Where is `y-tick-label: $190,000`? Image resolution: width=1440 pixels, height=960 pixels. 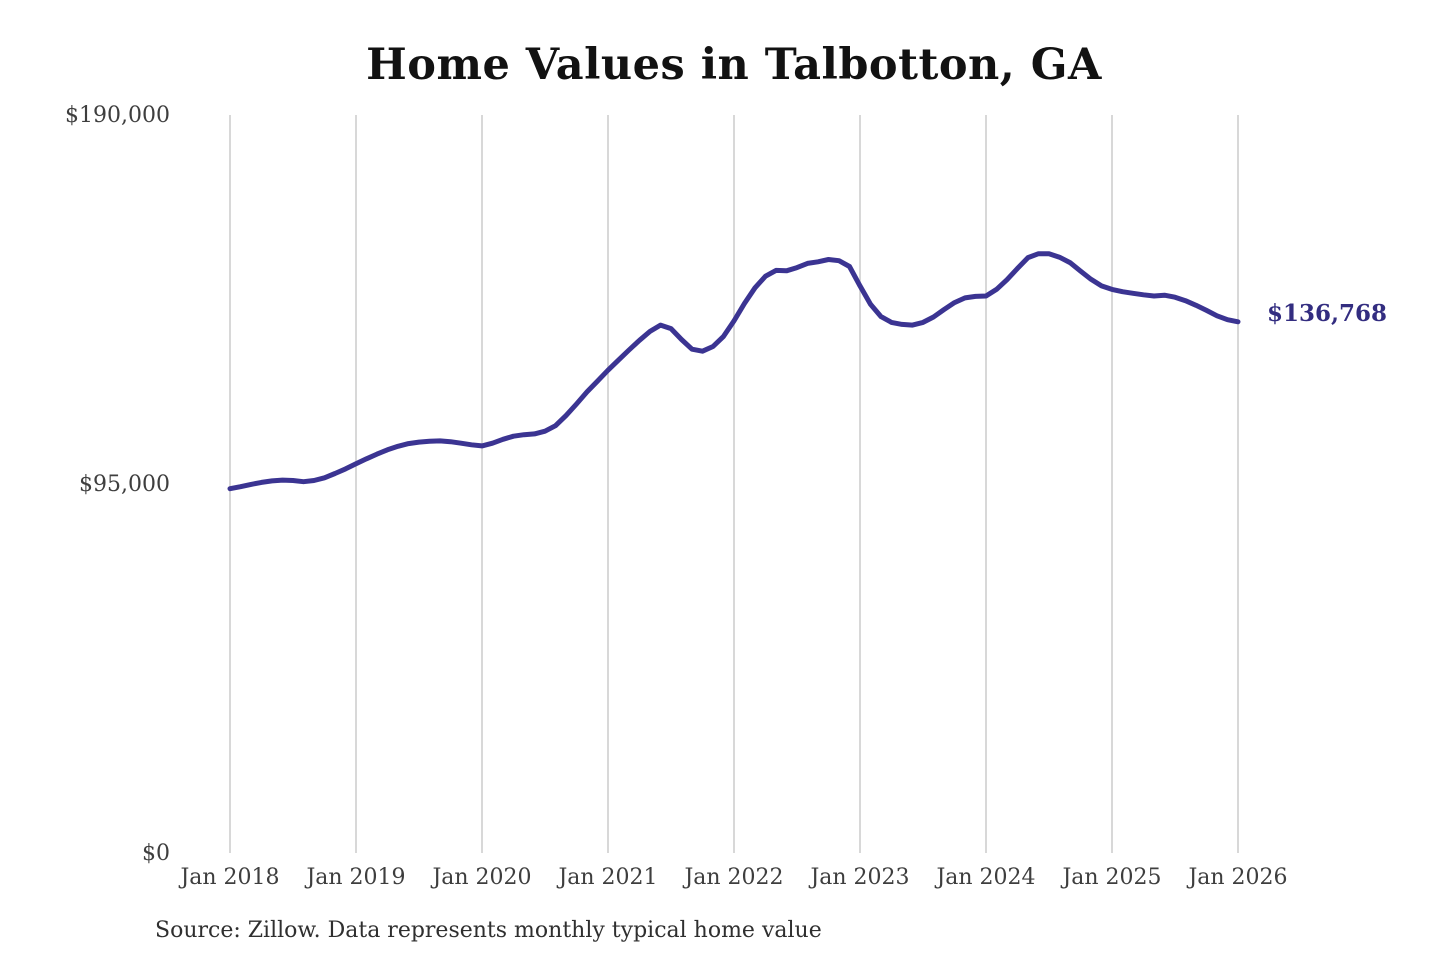
y-tick-label: $190,000 is located at coordinates (117, 115).